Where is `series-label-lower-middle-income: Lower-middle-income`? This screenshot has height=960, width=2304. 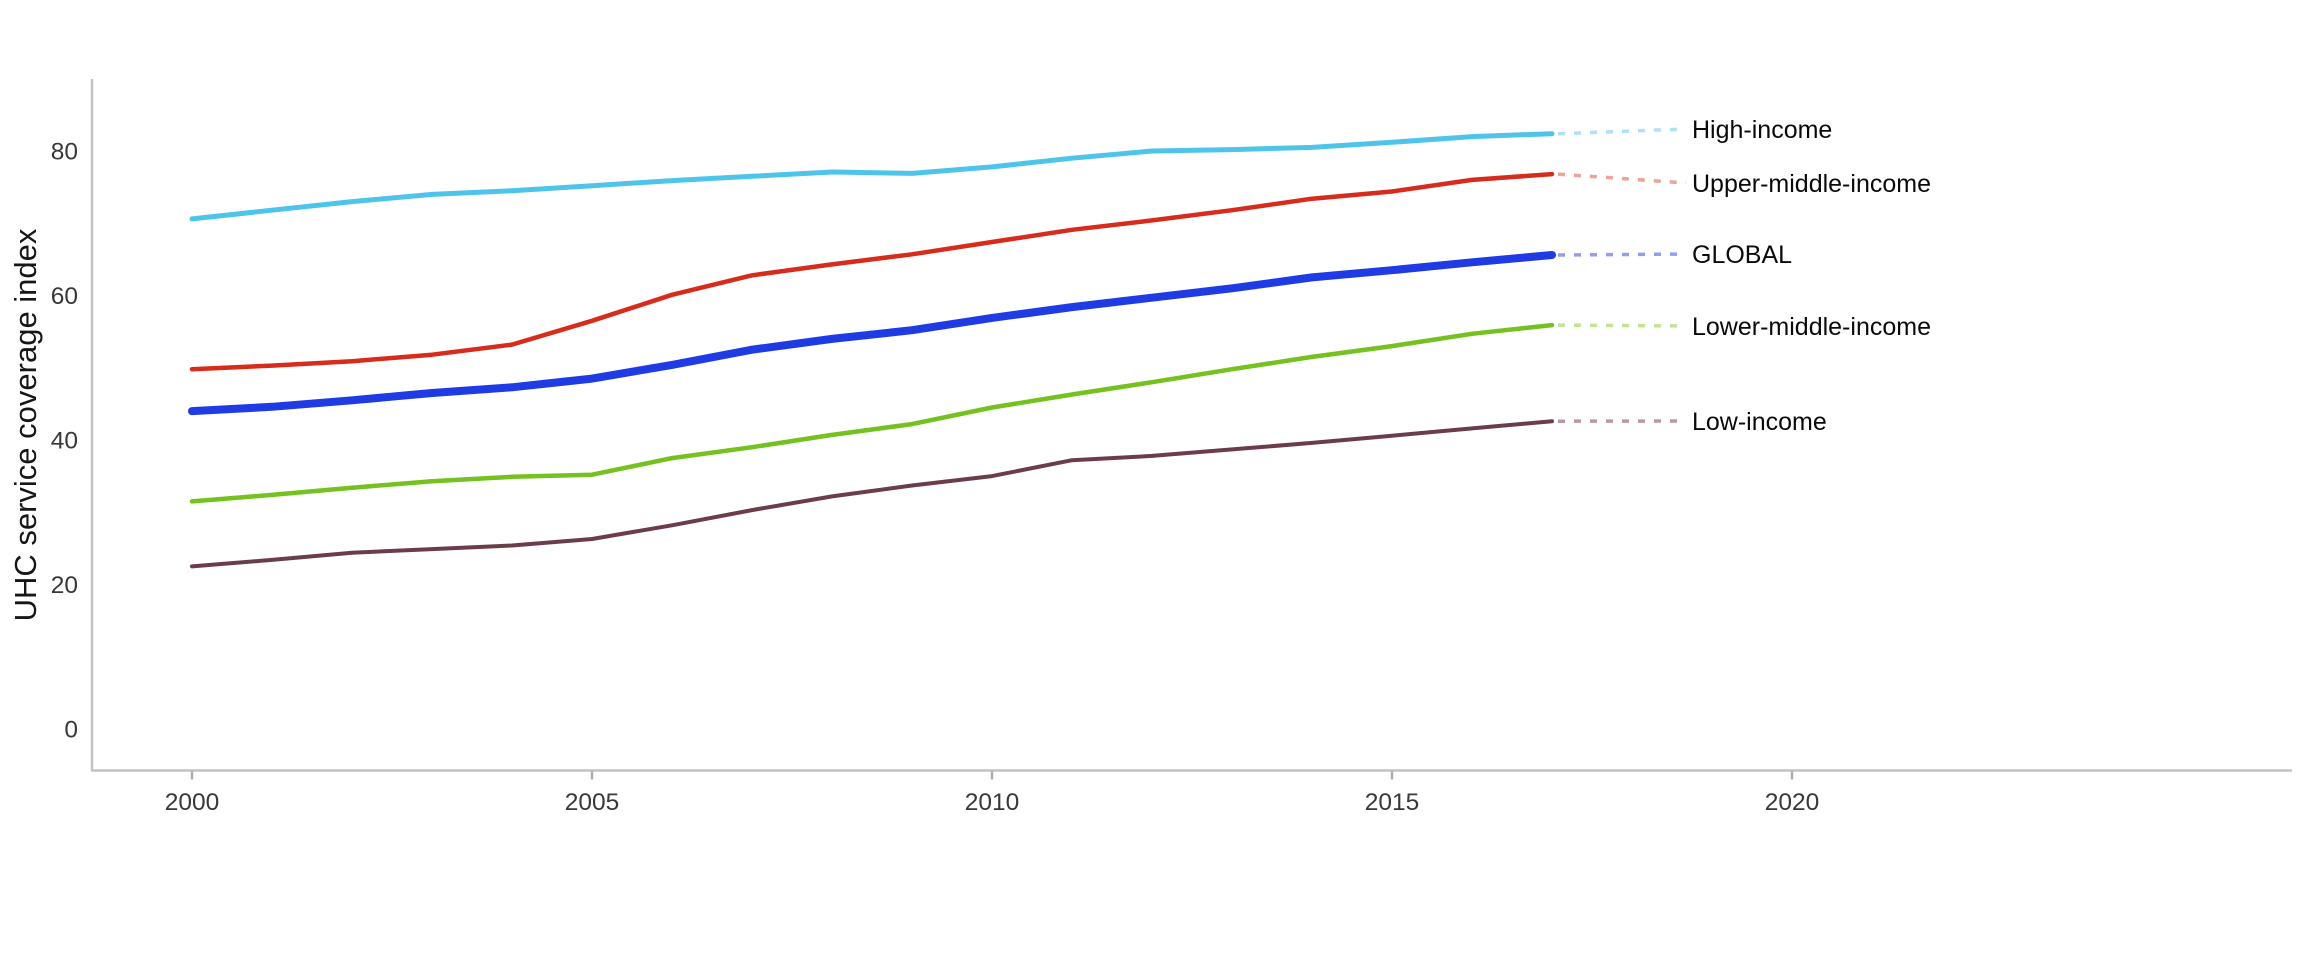
series-label-lower-middle-income: Lower-middle-income is located at coordinates (1811, 327).